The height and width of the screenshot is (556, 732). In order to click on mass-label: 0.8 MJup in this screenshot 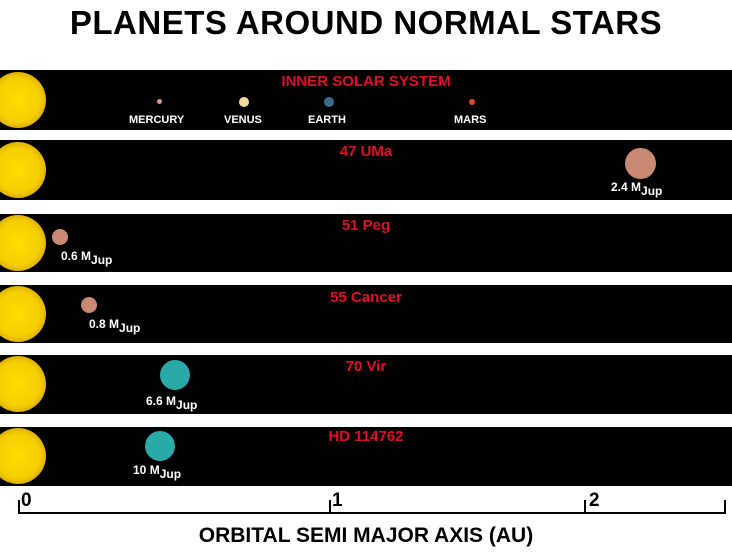, I will do `click(115, 326)`.